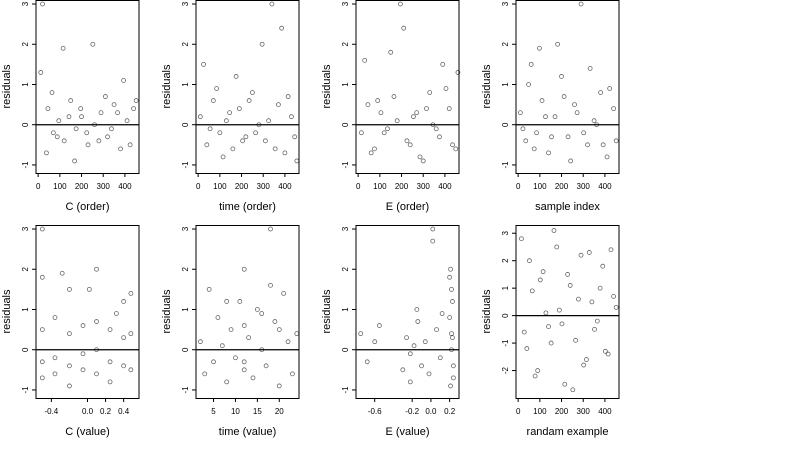 The height and width of the screenshot is (450, 800). What do you see at coordinates (407, 207) in the screenshot?
I see `x-axis-label: E (order)` at bounding box center [407, 207].